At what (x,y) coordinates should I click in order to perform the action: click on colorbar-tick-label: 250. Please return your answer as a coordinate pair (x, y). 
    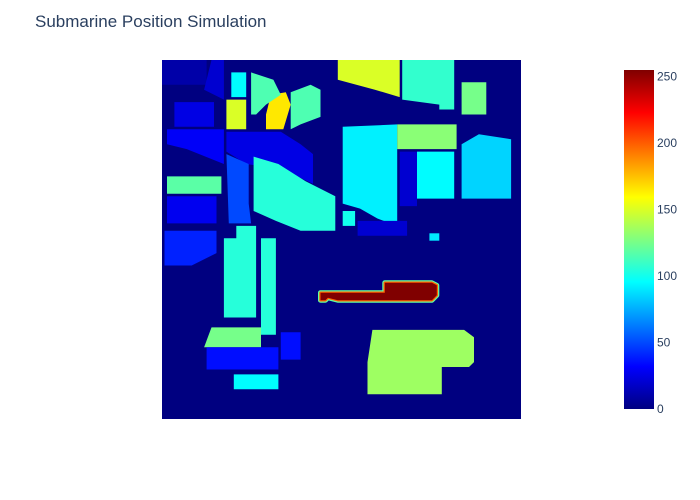
    Looking at the image, I should click on (667, 77).